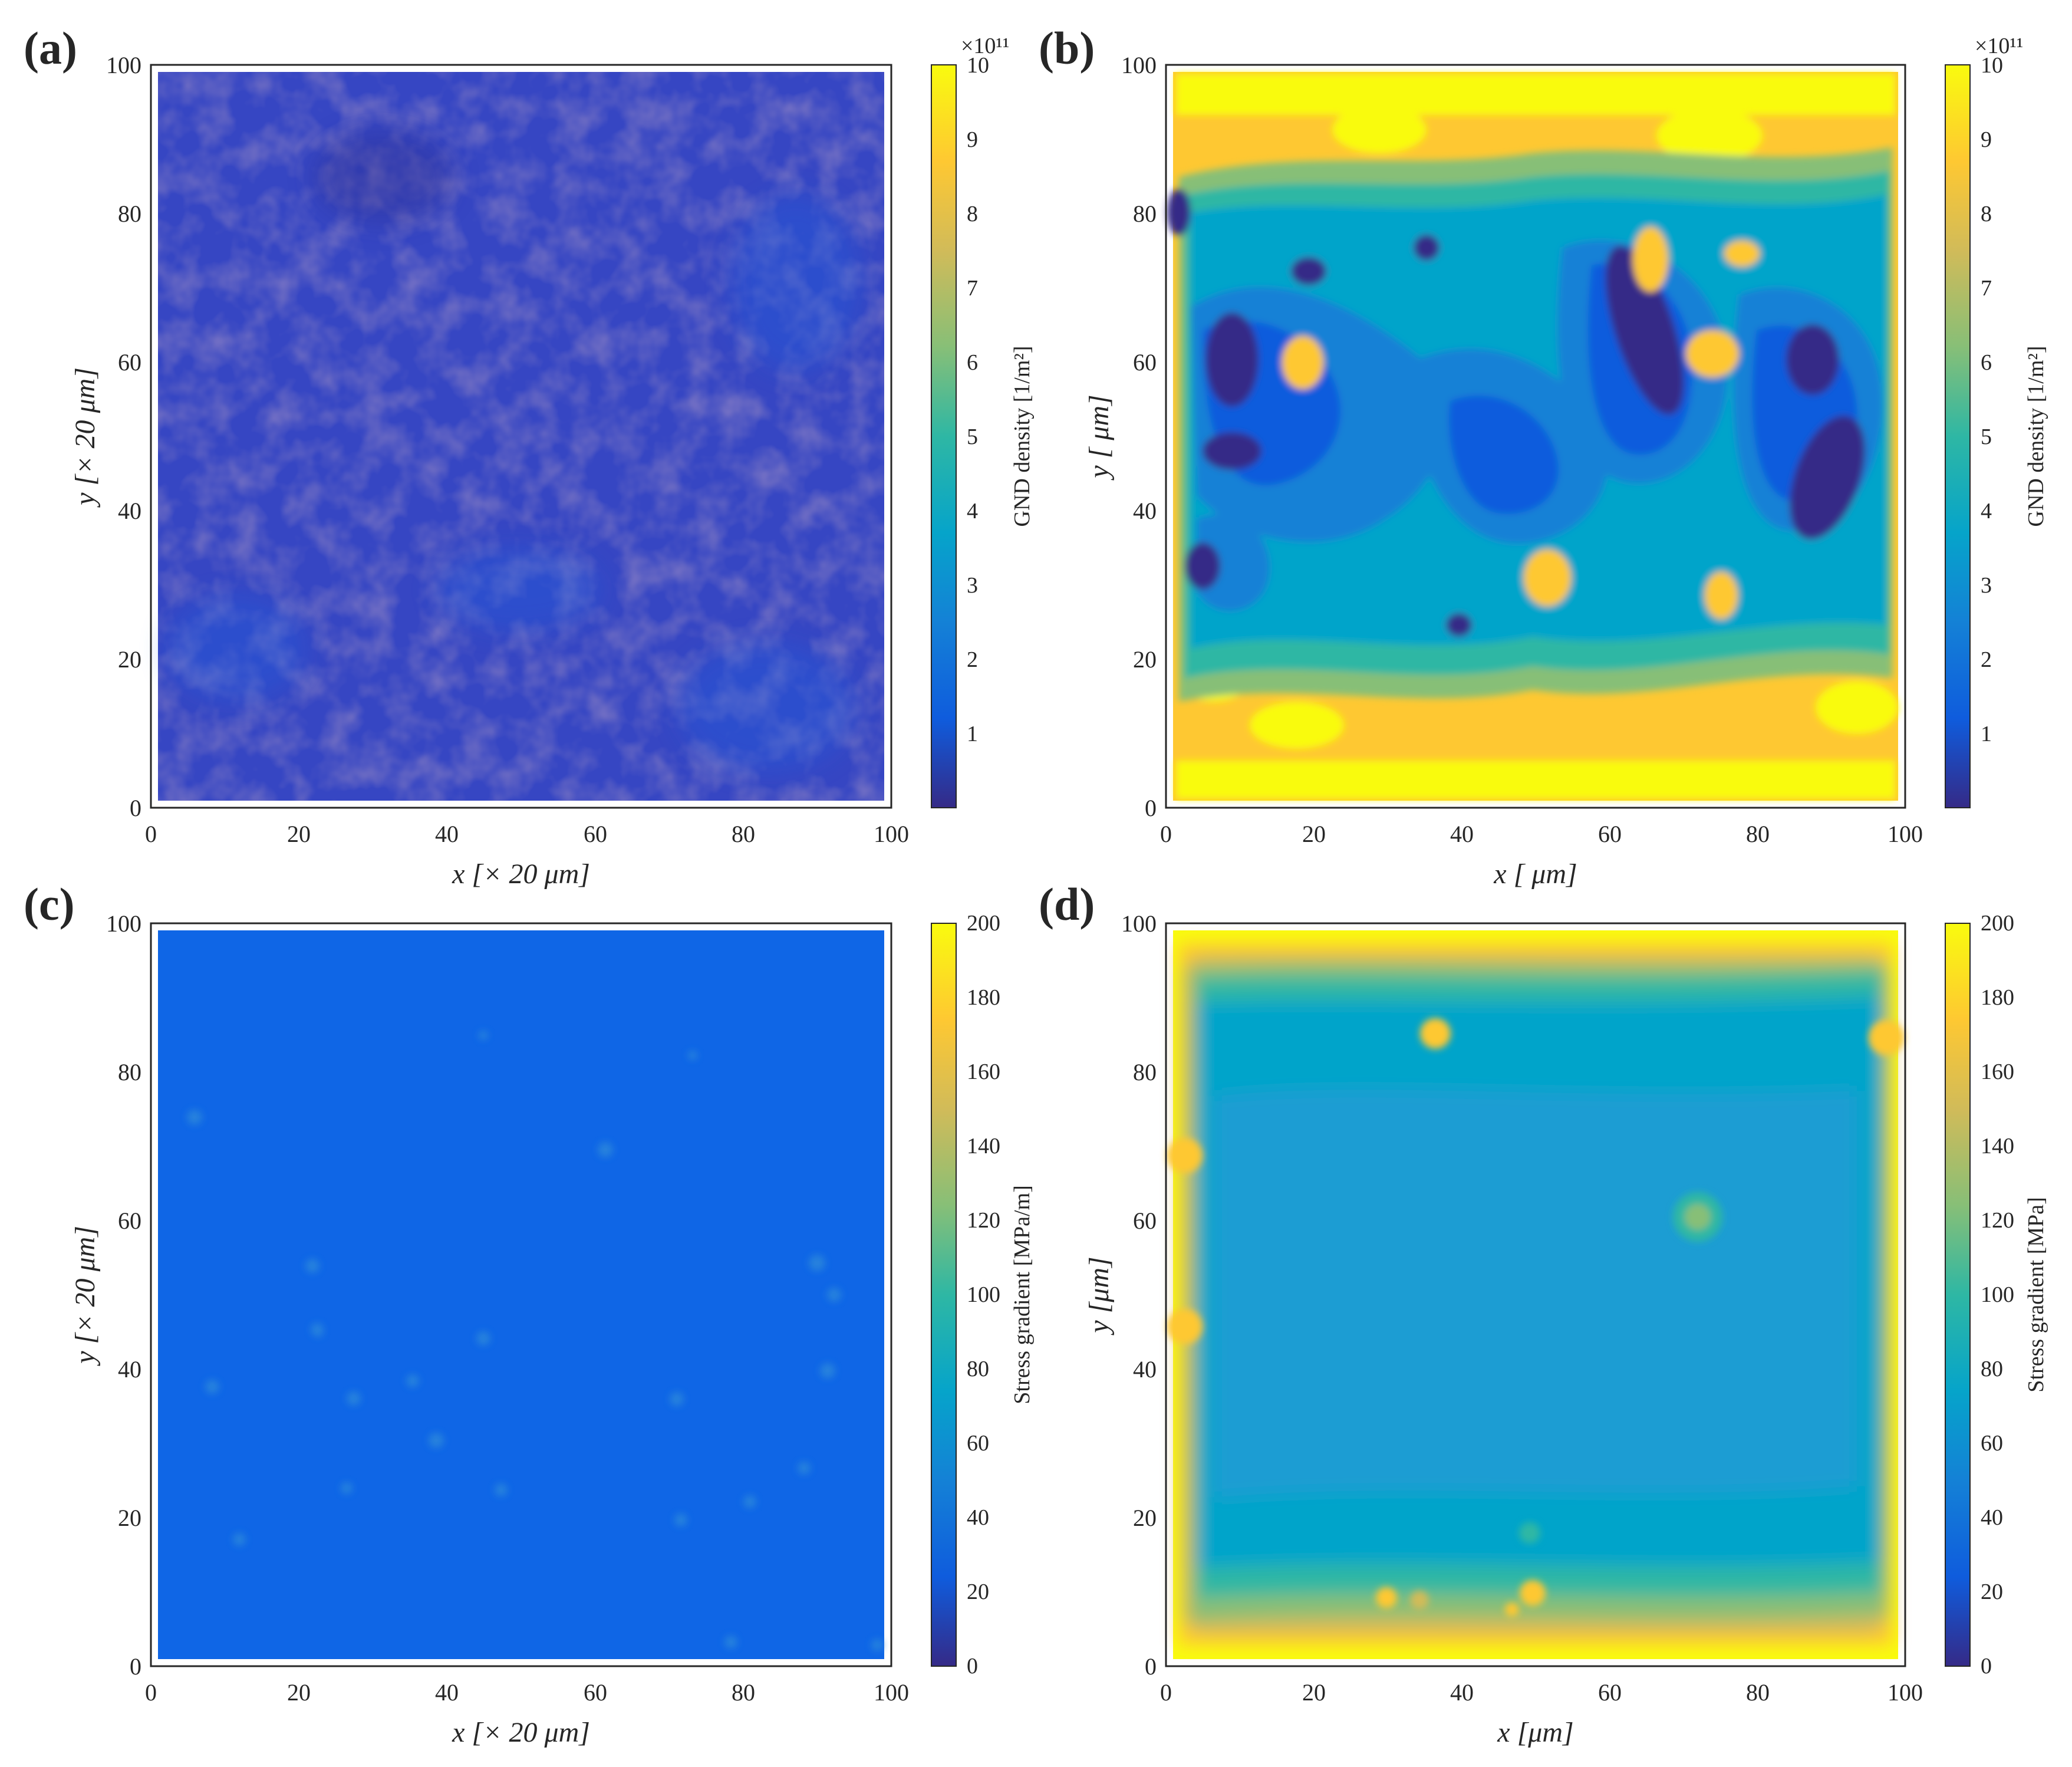 The width and height of the screenshot is (2072, 1767). Describe the element at coordinates (123, 437) in the screenshot. I see `y-ticks-a: 0 20 40 60 80 100` at that location.